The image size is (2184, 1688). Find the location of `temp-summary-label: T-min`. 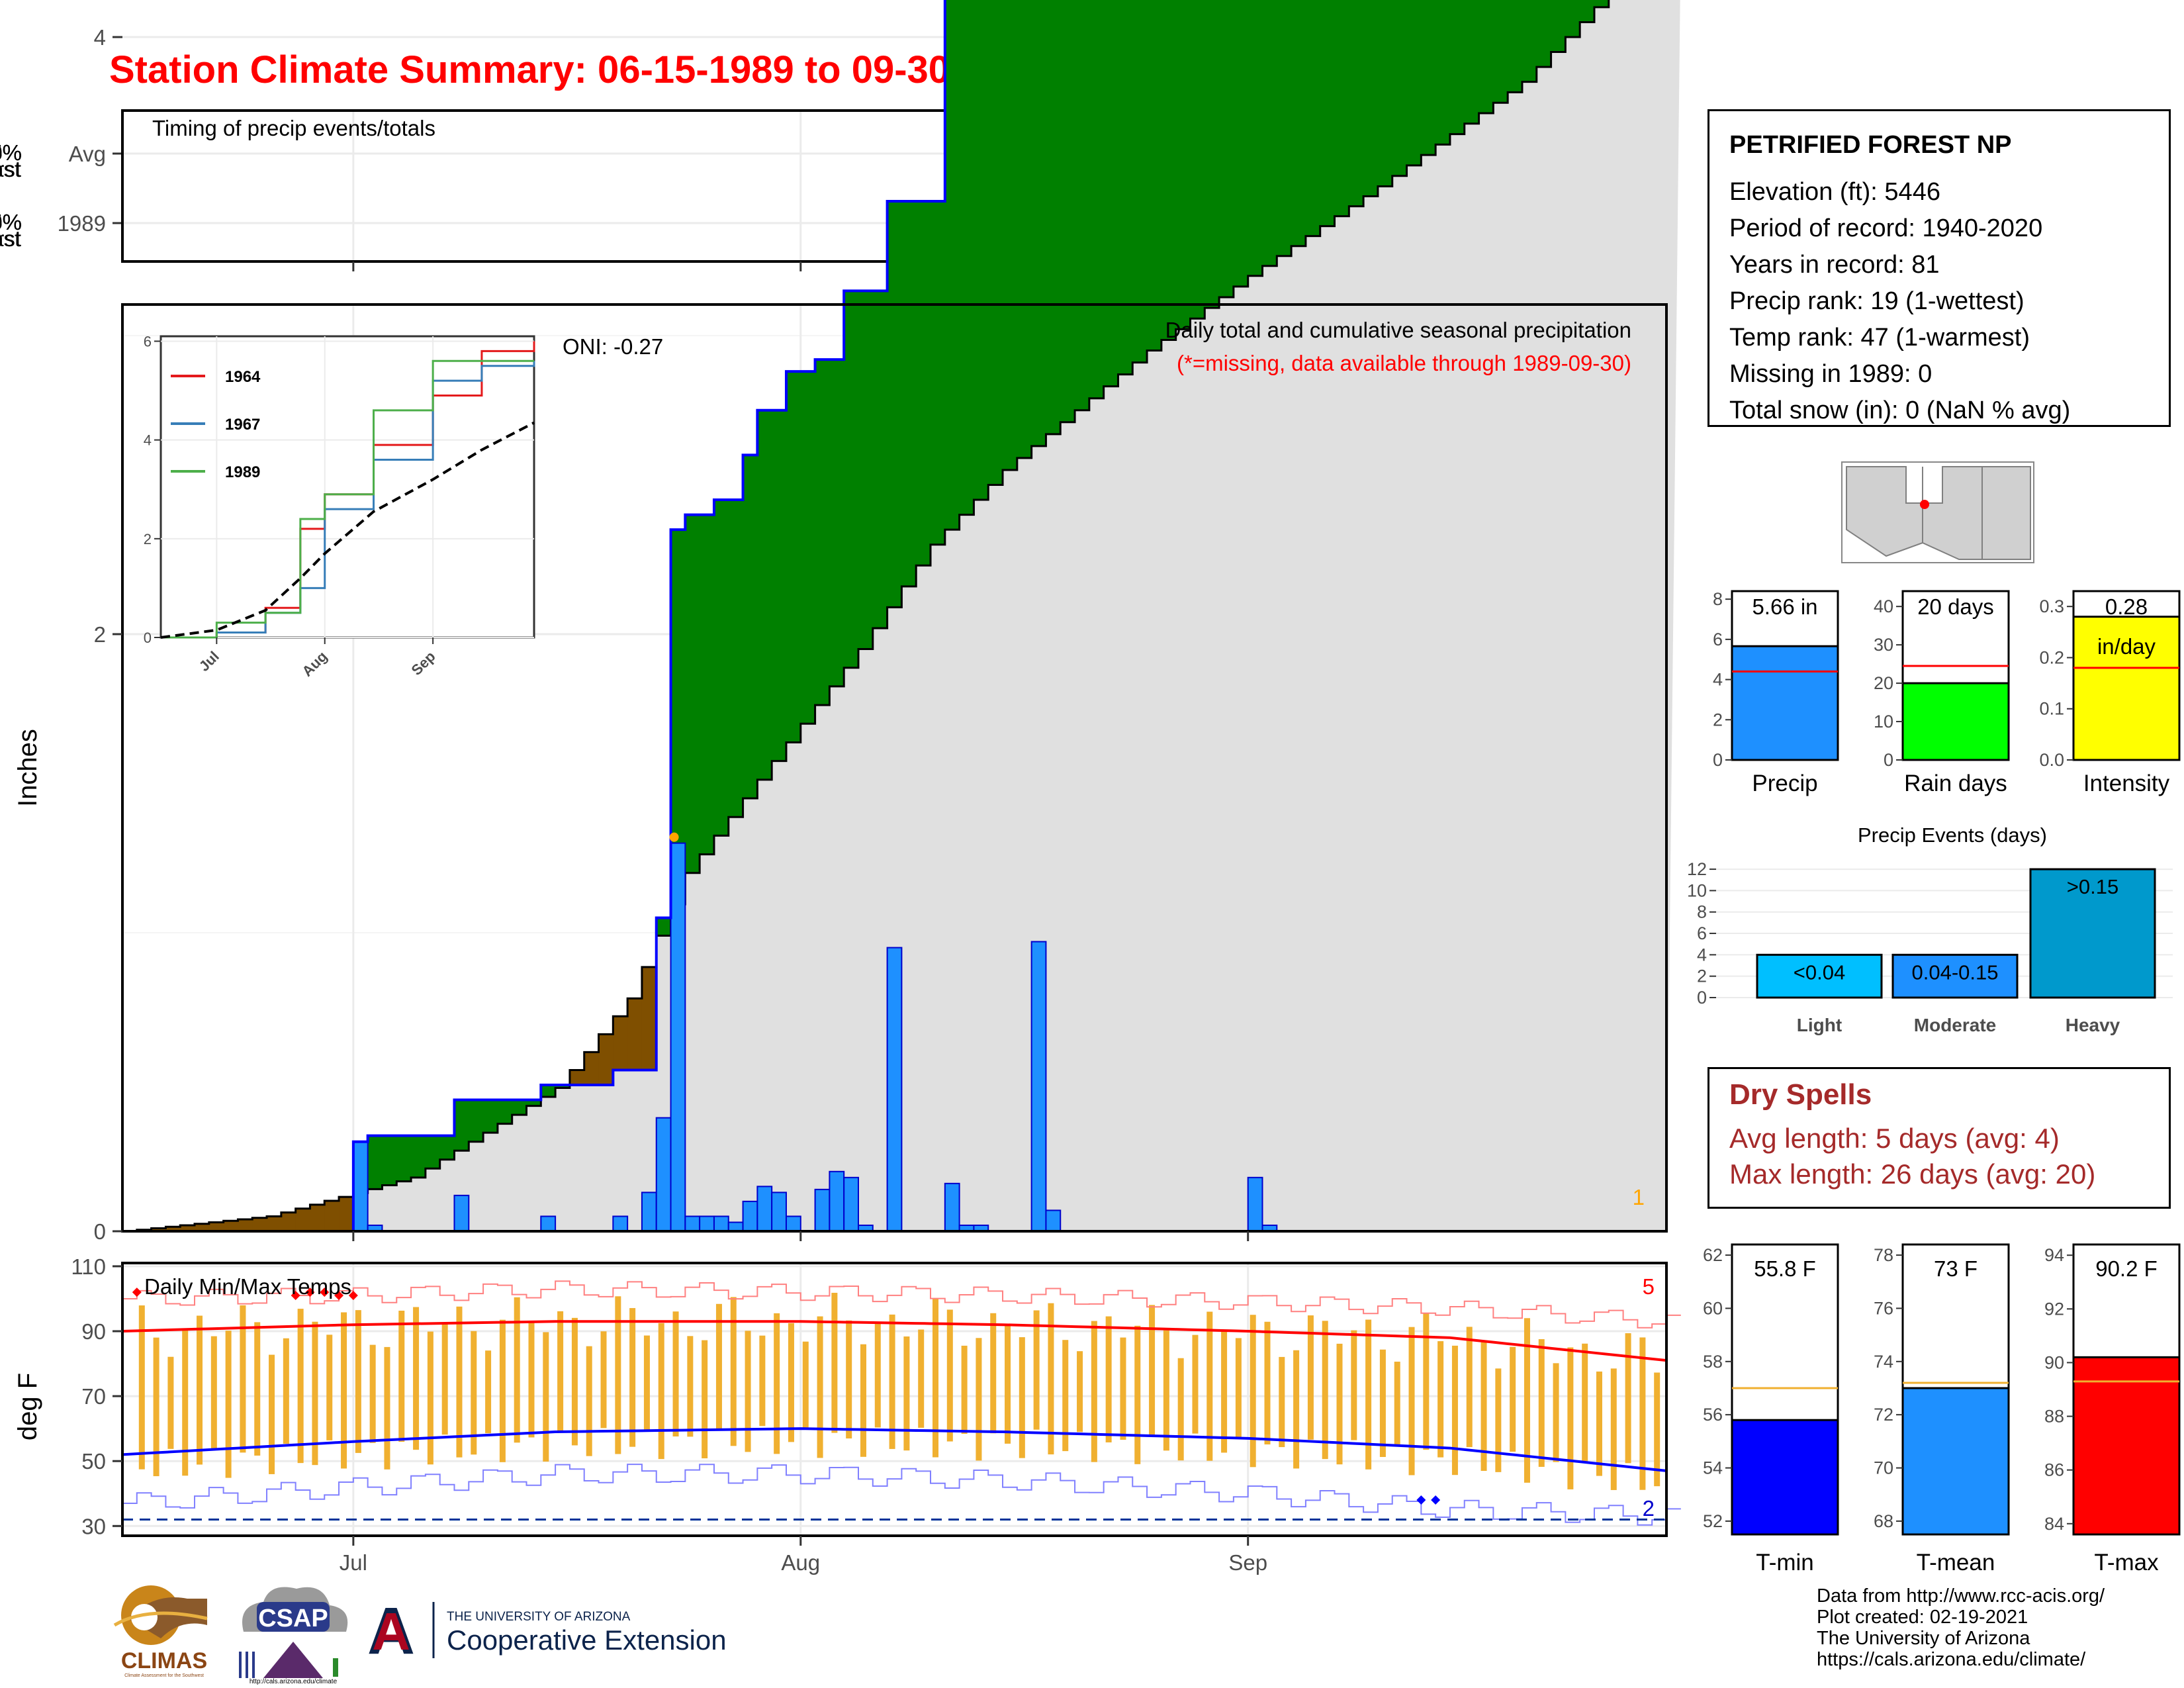

temp-summary-label: T-min is located at coordinates (1785, 1562).